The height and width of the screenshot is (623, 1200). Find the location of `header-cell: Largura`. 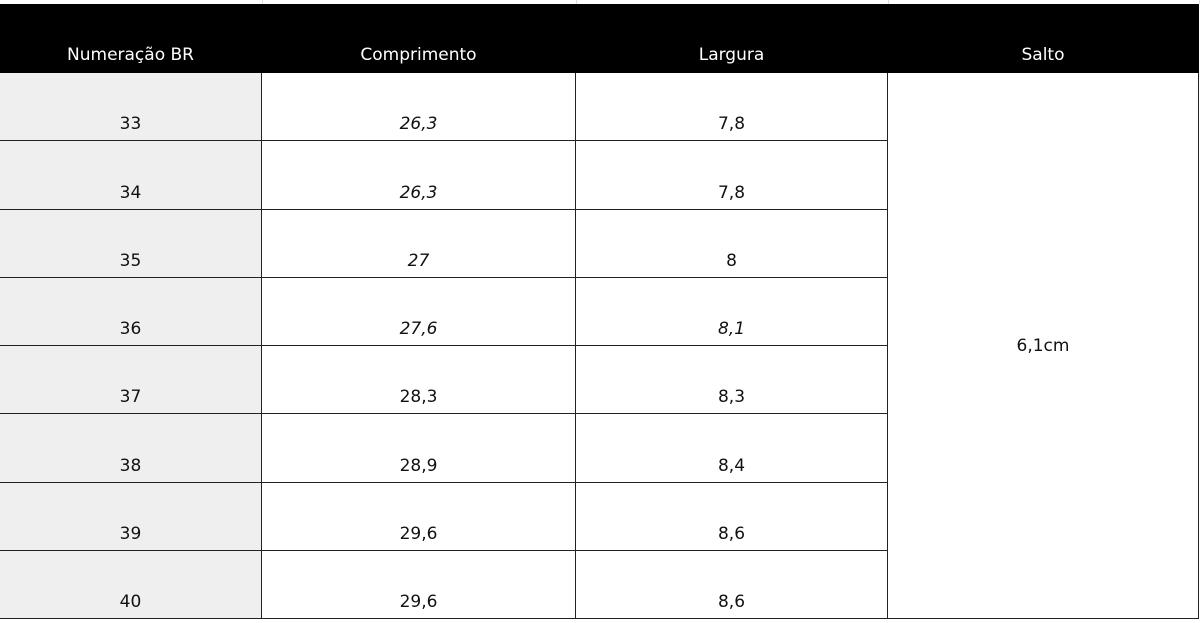

header-cell: Largura is located at coordinates (732, 38).